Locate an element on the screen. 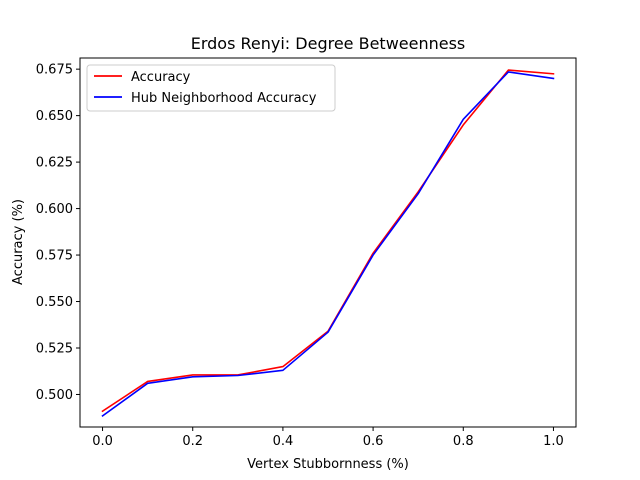 The width and height of the screenshot is (640, 480). y-tick-label: 0.600 is located at coordinates (54, 209).